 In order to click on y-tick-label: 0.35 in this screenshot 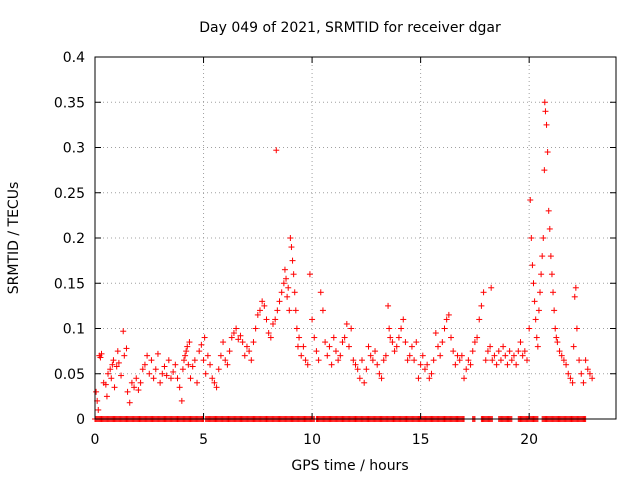, I will do `click(69, 103)`.